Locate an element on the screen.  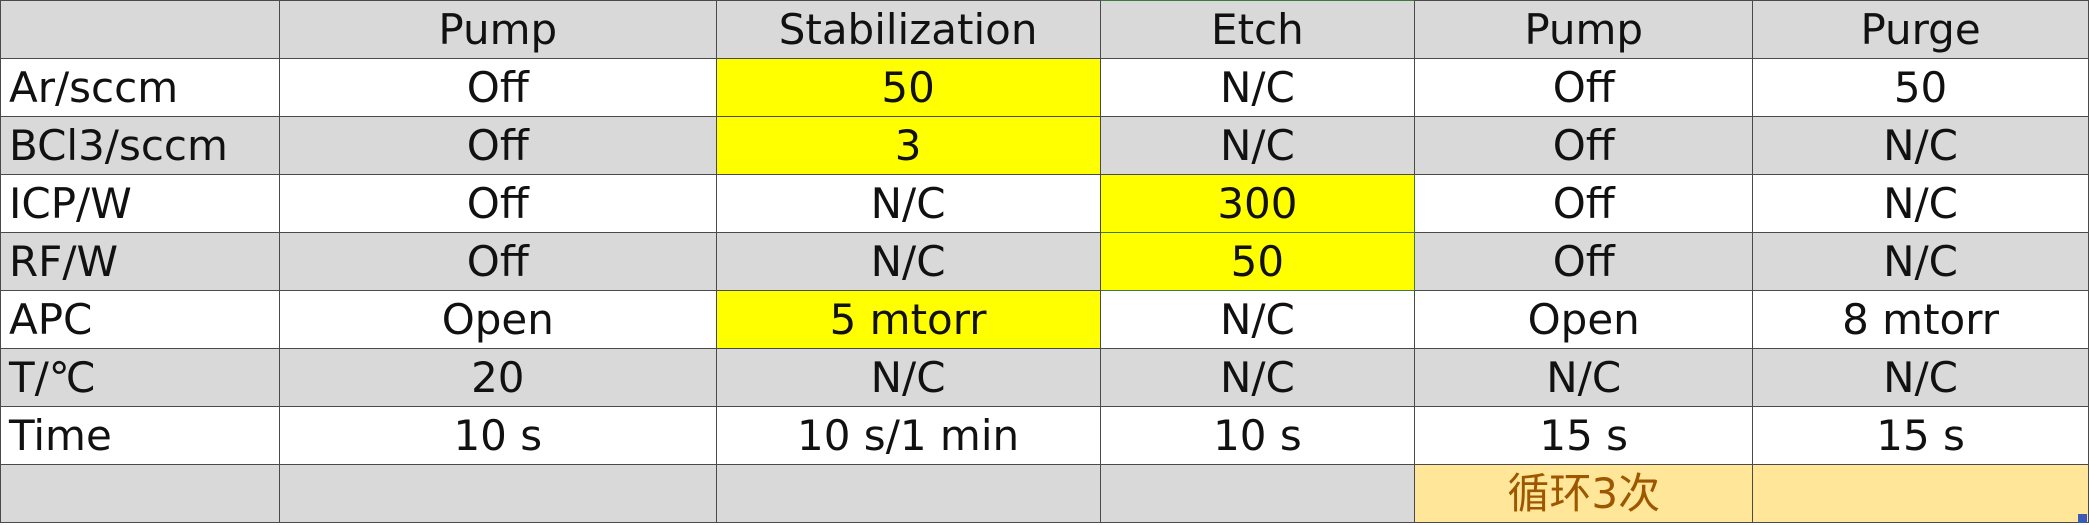
table-cell-highlighted: 3 is located at coordinates (908, 145).